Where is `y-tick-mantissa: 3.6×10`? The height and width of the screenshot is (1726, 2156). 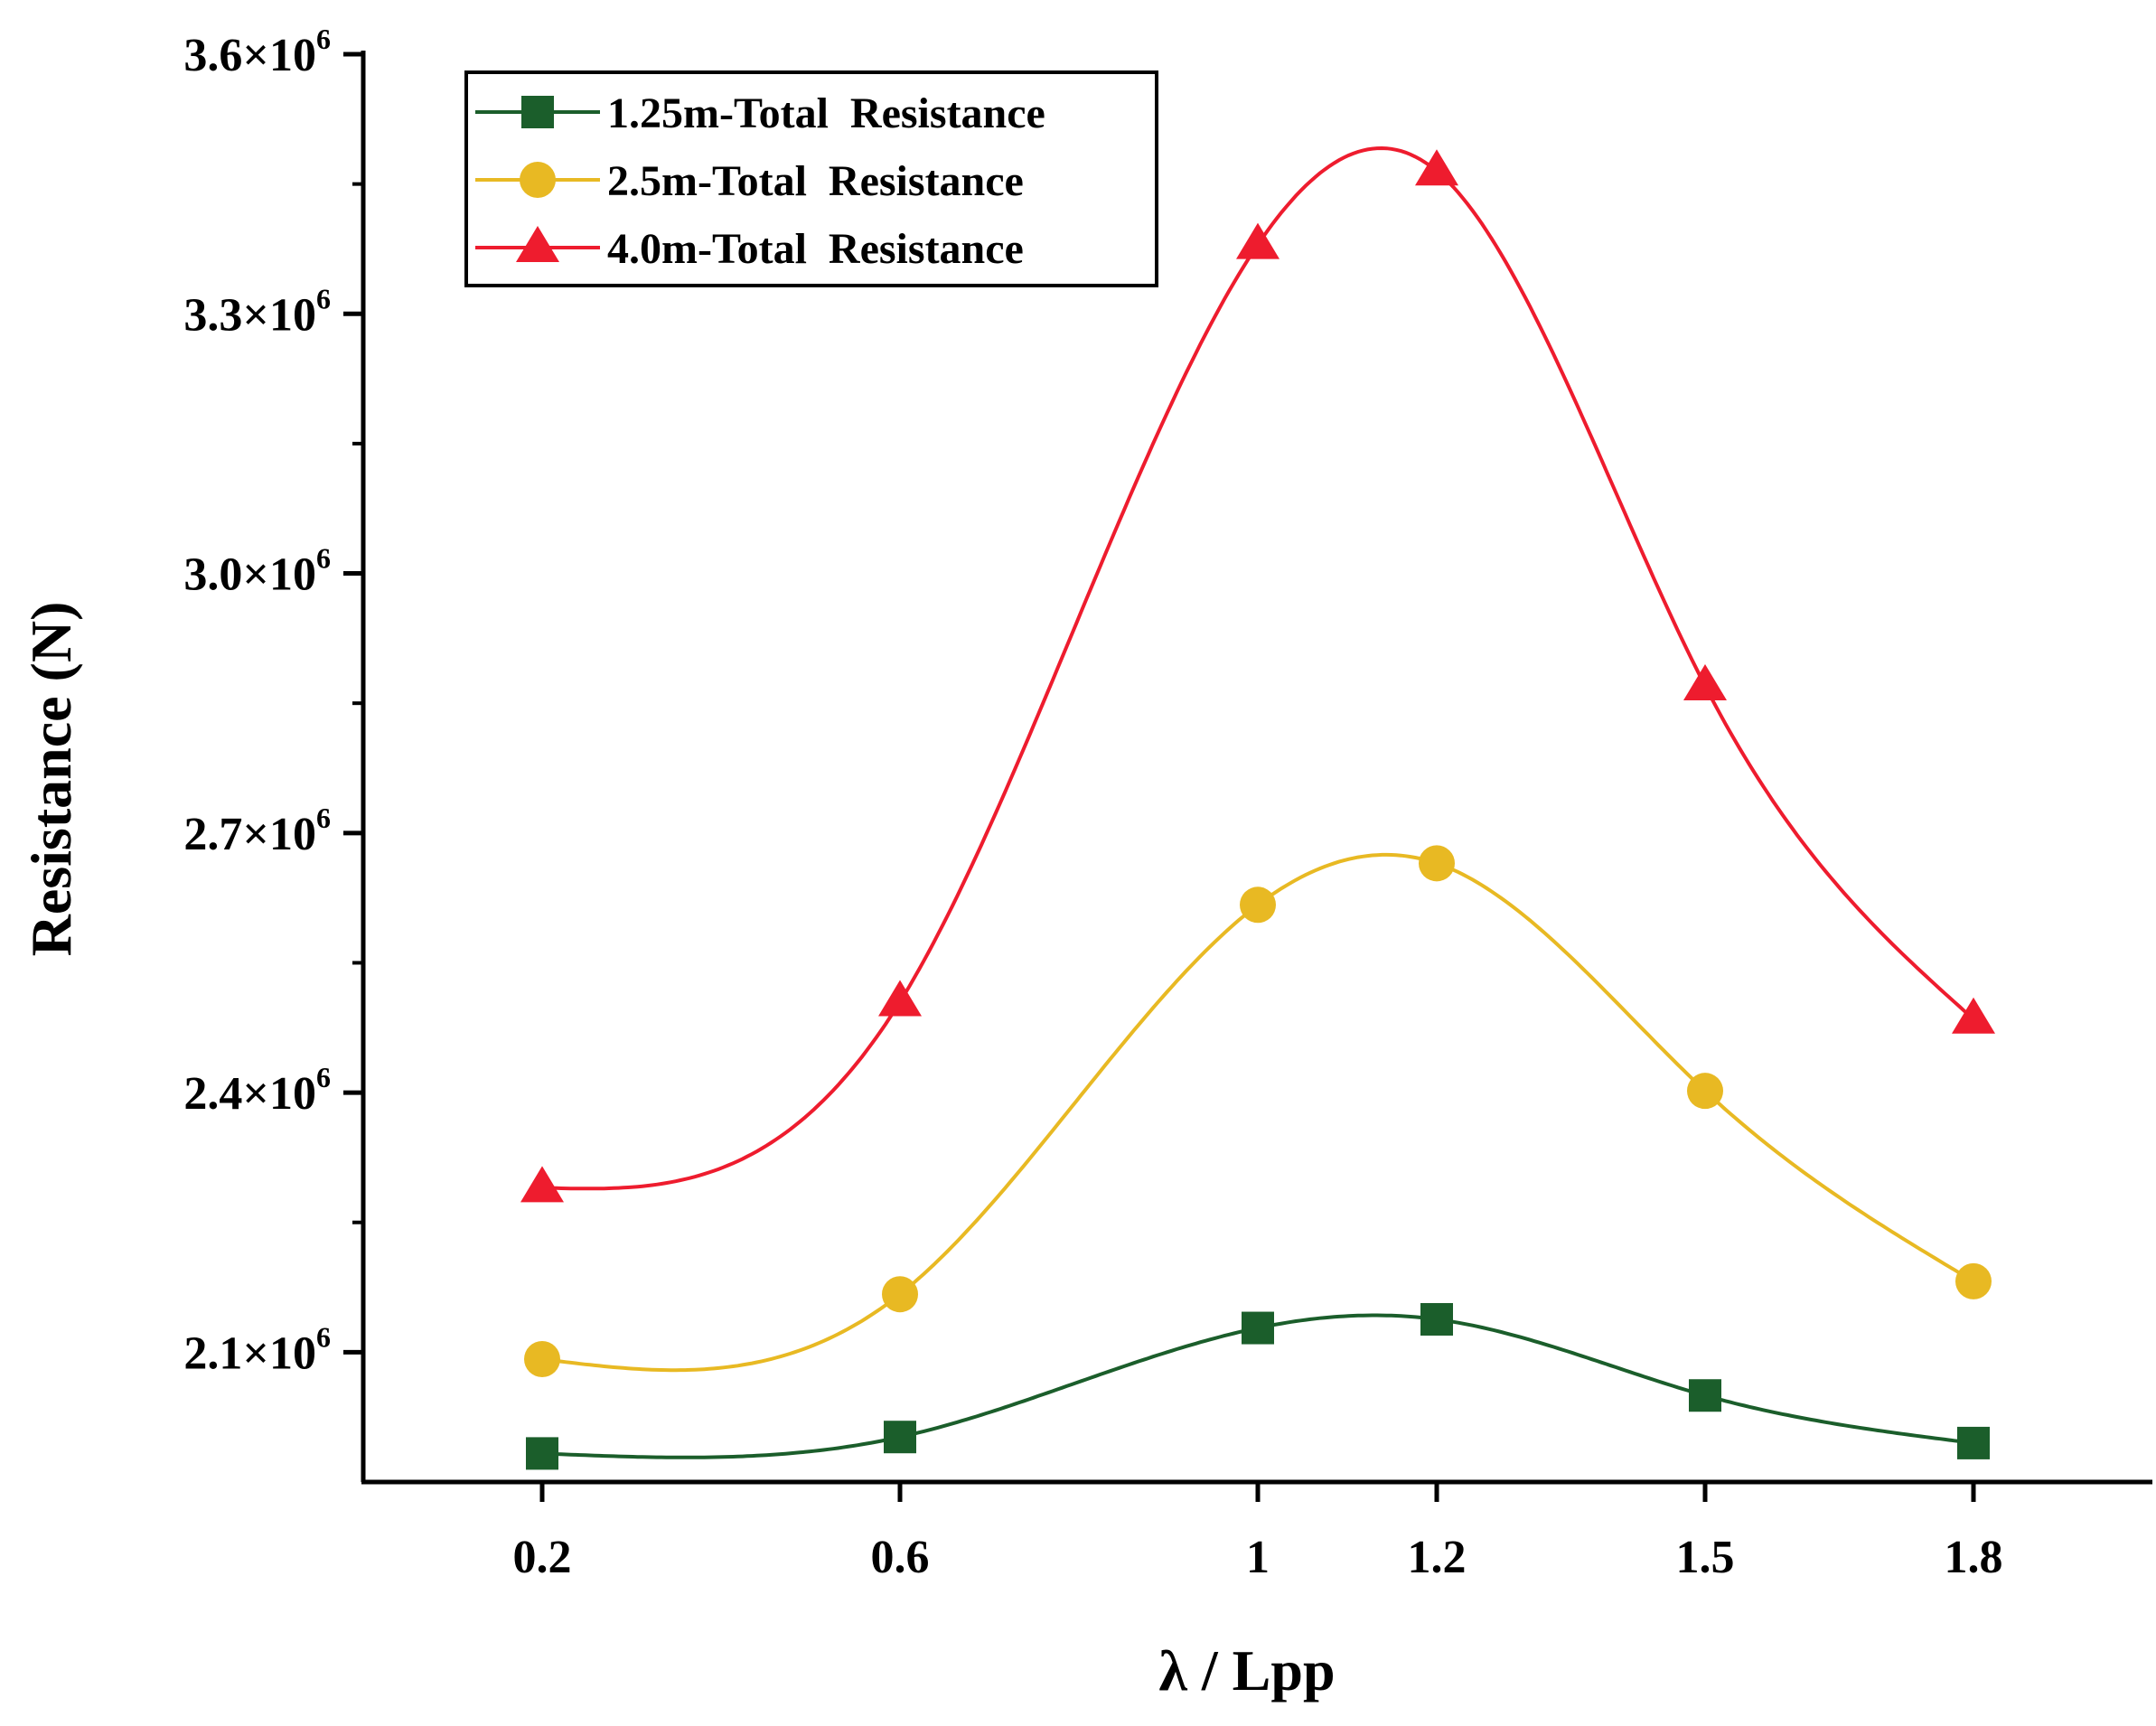 y-tick-mantissa: 3.6×10 is located at coordinates (250, 55).